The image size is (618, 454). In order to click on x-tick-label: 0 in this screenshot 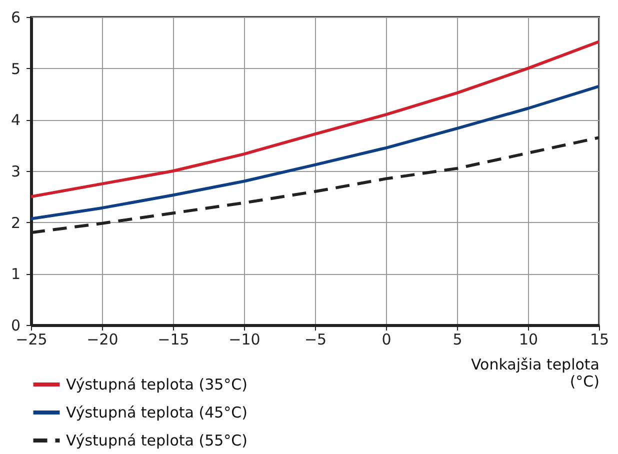, I will do `click(387, 339)`.